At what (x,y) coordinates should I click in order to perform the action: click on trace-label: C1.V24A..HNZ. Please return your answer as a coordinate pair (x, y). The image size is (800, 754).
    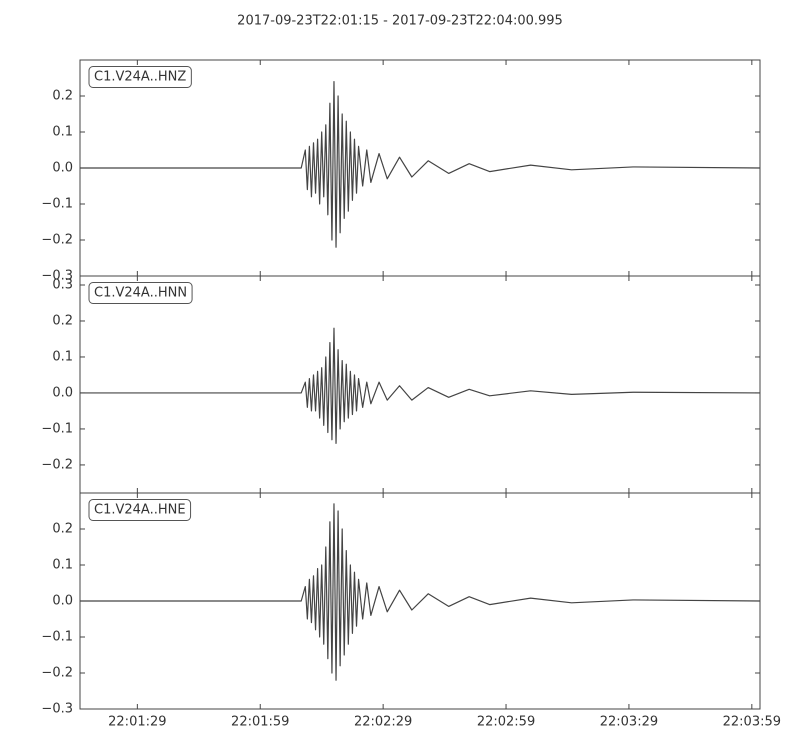
    Looking at the image, I should click on (140, 77).